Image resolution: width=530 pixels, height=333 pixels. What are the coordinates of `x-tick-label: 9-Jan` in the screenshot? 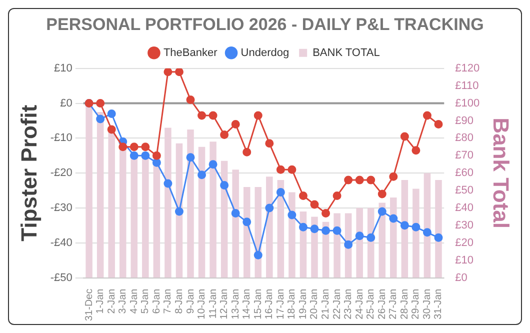 It's located at (190, 301).